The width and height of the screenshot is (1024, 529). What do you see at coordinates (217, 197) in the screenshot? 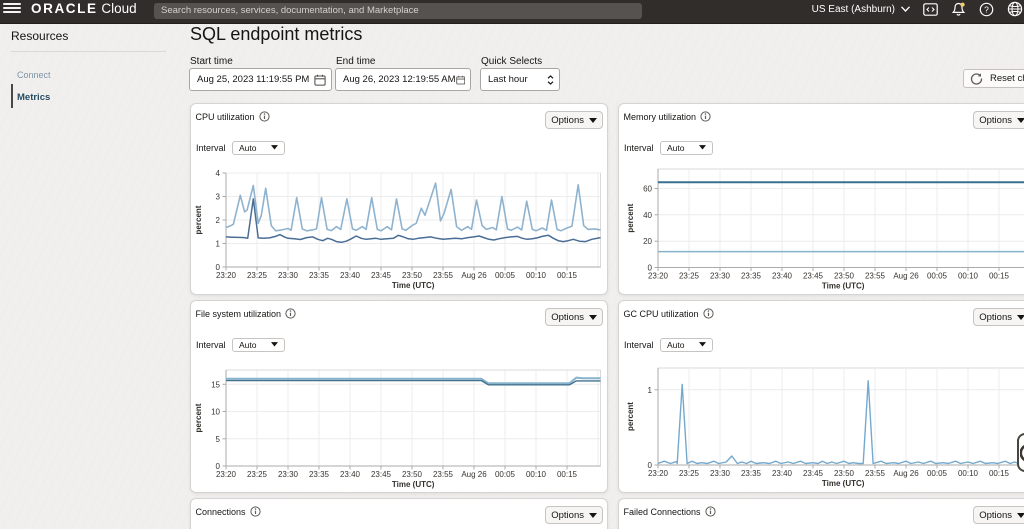
I see `svg-text: 3` at bounding box center [217, 197].